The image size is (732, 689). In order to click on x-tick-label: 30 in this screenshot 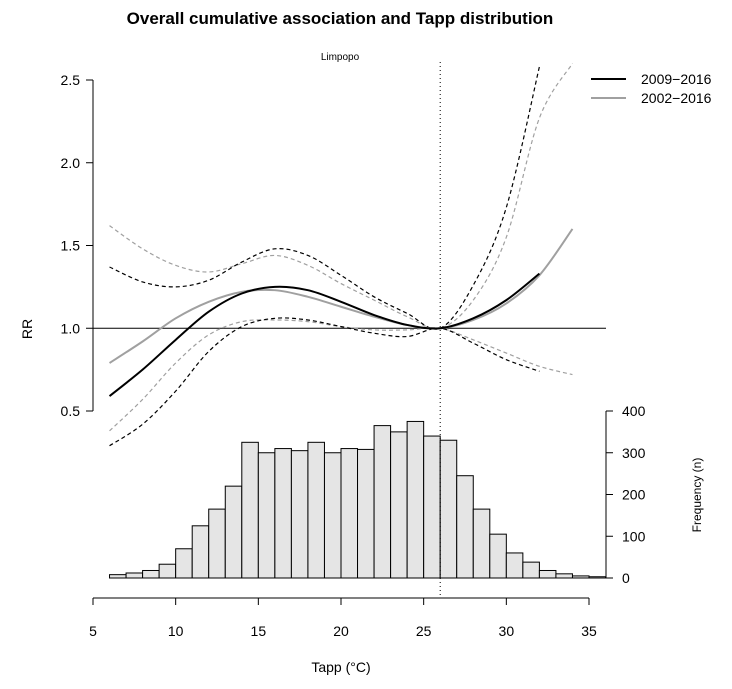, I will do `click(507, 631)`.